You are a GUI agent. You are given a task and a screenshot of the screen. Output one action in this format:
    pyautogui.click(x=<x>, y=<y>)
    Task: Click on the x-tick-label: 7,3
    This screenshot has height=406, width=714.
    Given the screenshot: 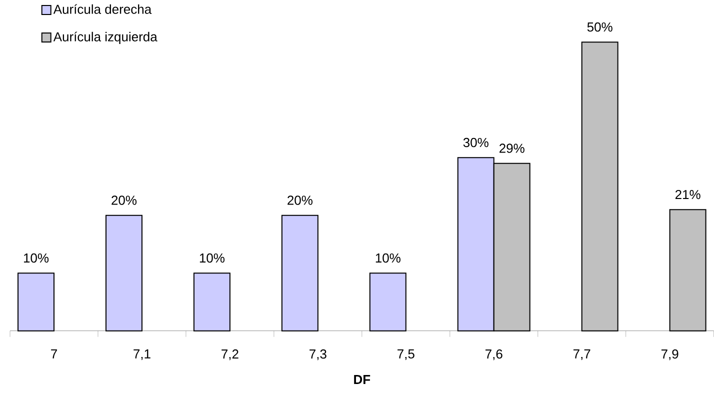 What is the action you would take?
    pyautogui.click(x=318, y=354)
    